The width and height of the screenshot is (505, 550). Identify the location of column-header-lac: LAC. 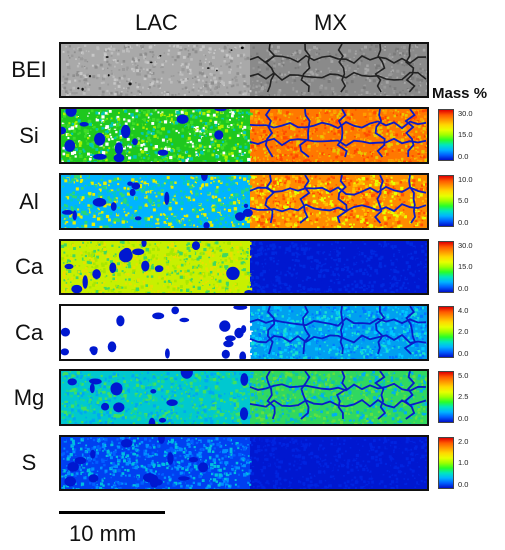
(156, 22).